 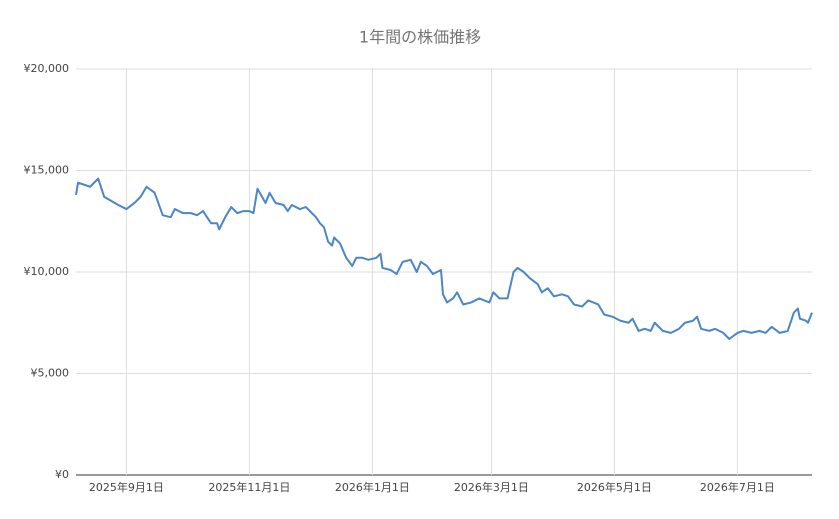 I want to click on x-tick-label: 2025年11月1日, so click(x=249, y=487).